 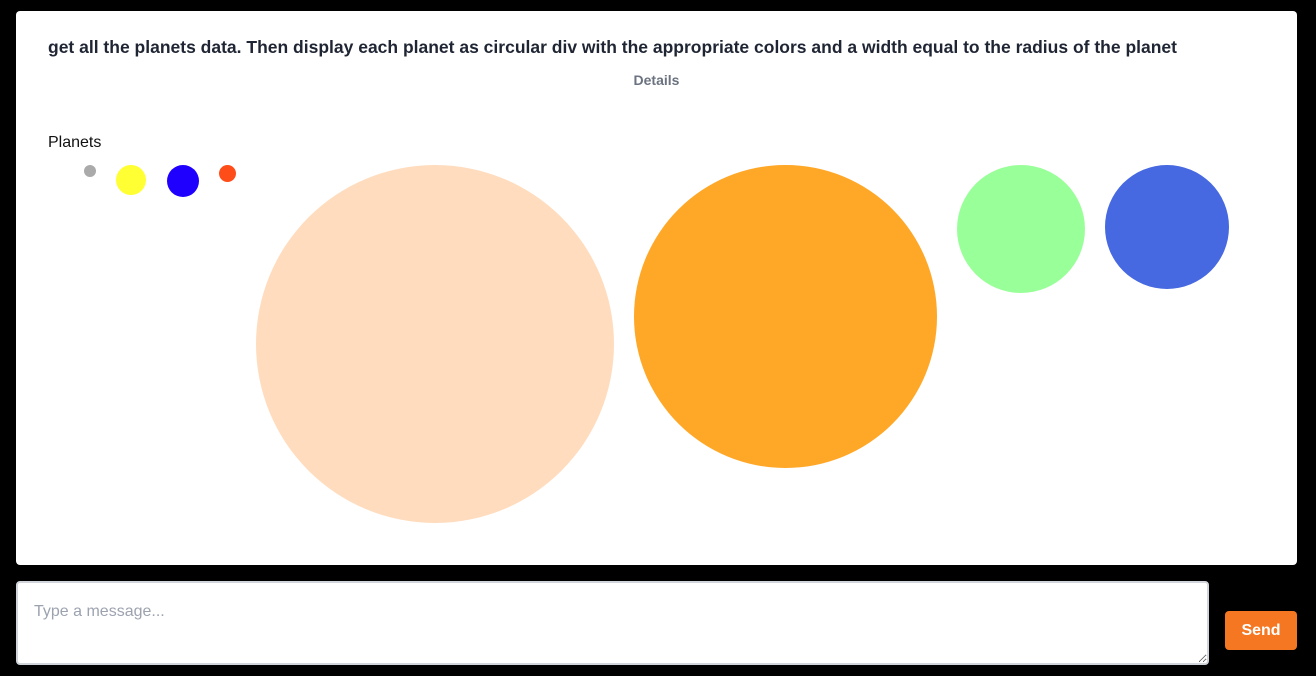 I want to click on message-input, so click(x=612, y=623).